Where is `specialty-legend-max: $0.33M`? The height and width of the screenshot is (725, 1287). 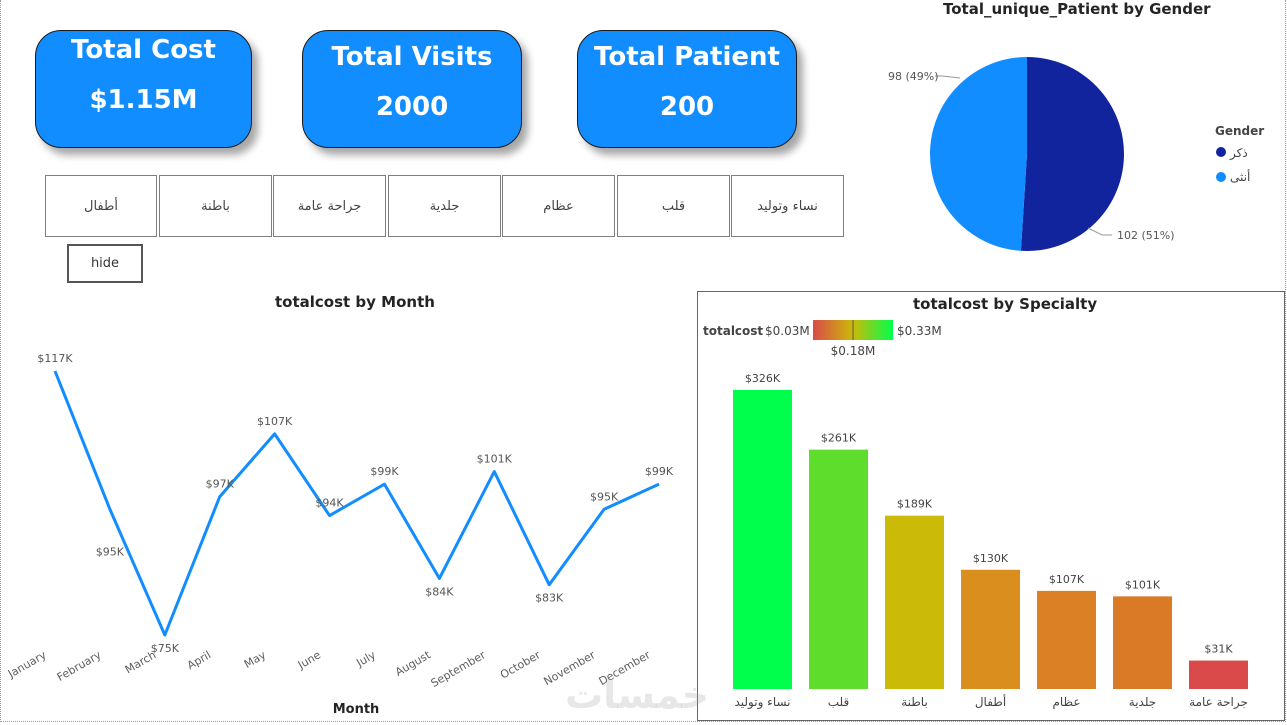 specialty-legend-max: $0.33M is located at coordinates (919, 331).